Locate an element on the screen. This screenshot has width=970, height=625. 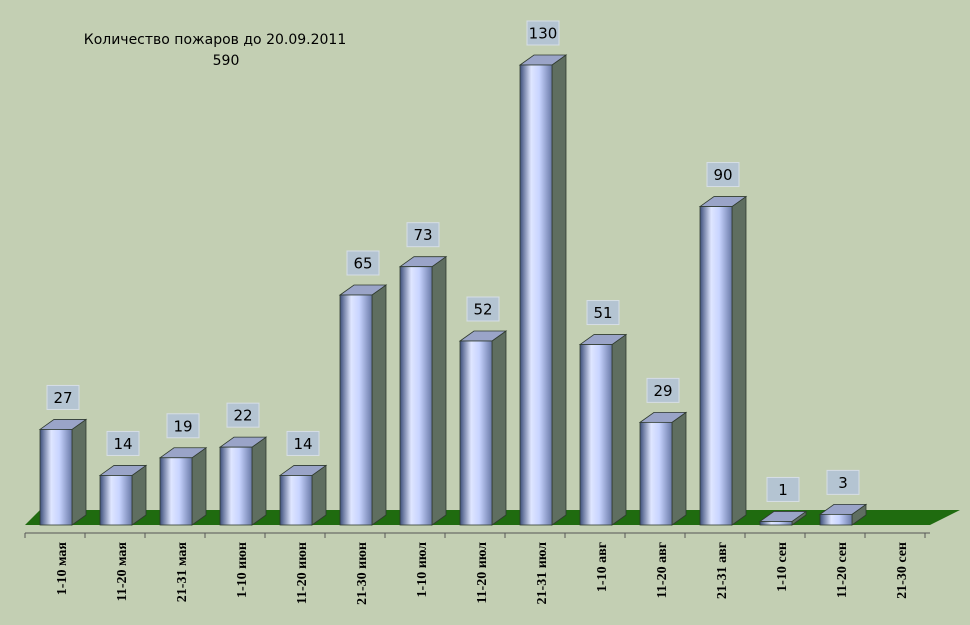
x-tick-label: 21-31 авг is located at coordinates (722, 570).